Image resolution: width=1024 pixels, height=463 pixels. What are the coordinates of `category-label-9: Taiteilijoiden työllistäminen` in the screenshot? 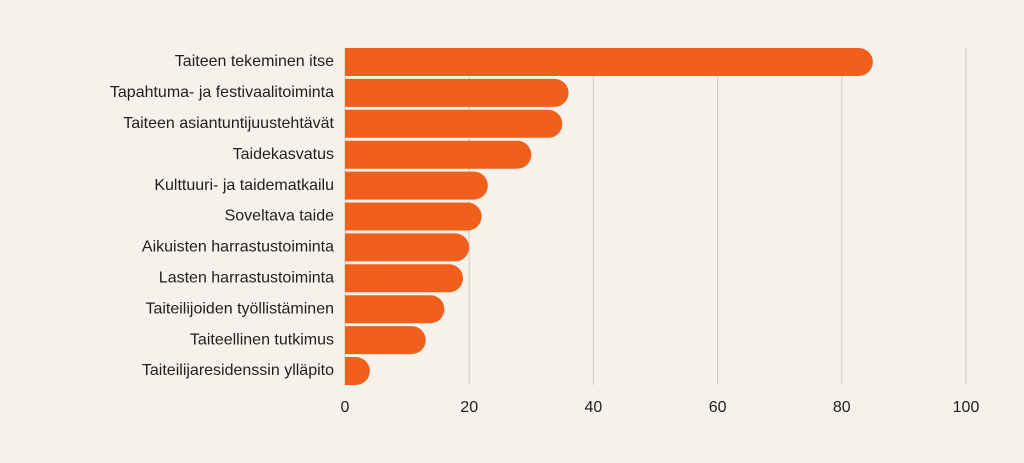 It's located at (239, 308).